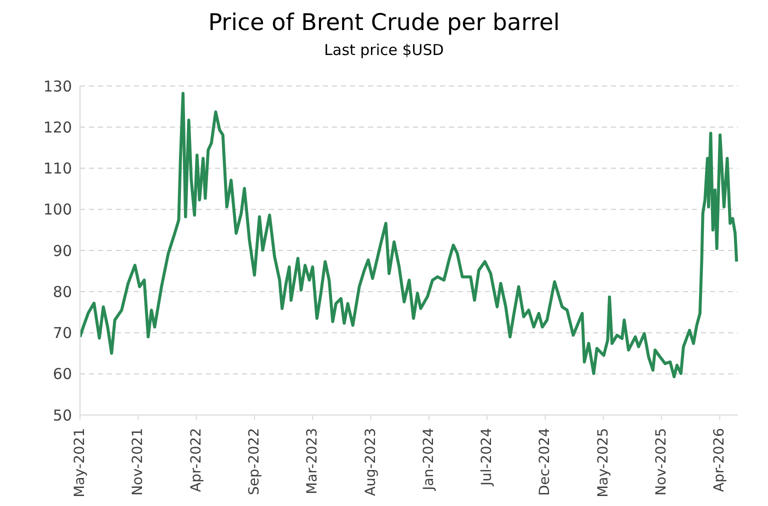 The height and width of the screenshot is (506, 768). I want to click on x-tick-label: Mar-2023, so click(312, 461).